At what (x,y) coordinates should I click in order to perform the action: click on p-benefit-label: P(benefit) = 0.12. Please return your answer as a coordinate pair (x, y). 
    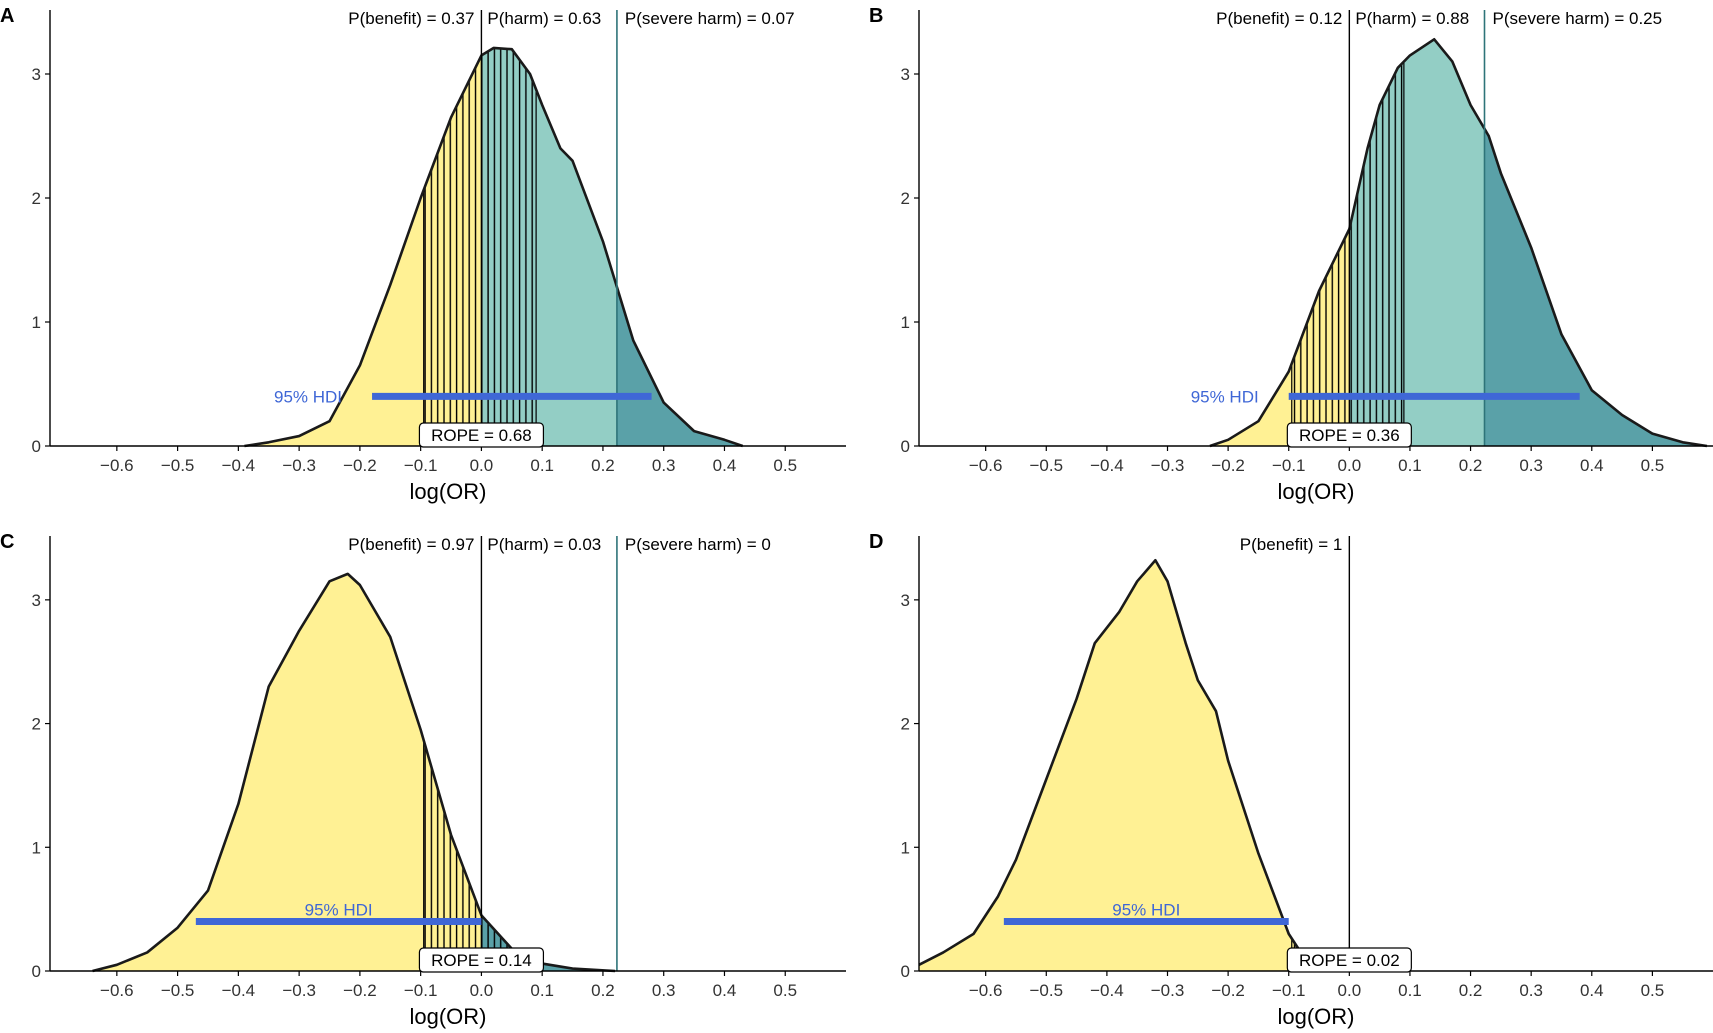
    Looking at the image, I should click on (1279, 18).